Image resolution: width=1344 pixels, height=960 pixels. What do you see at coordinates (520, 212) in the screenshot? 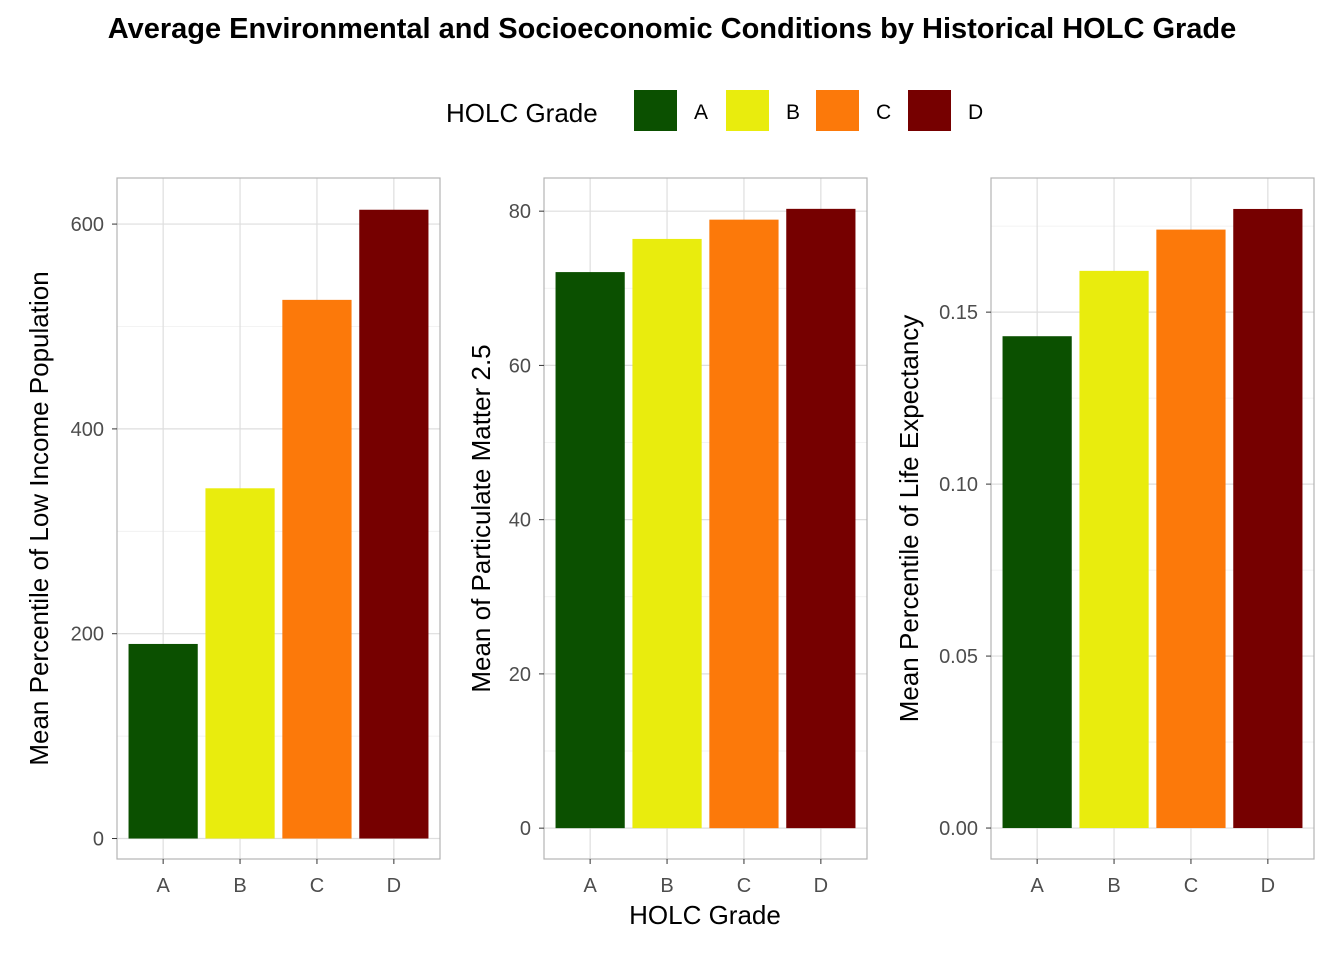
I see `y-tick-label: 80` at bounding box center [520, 212].